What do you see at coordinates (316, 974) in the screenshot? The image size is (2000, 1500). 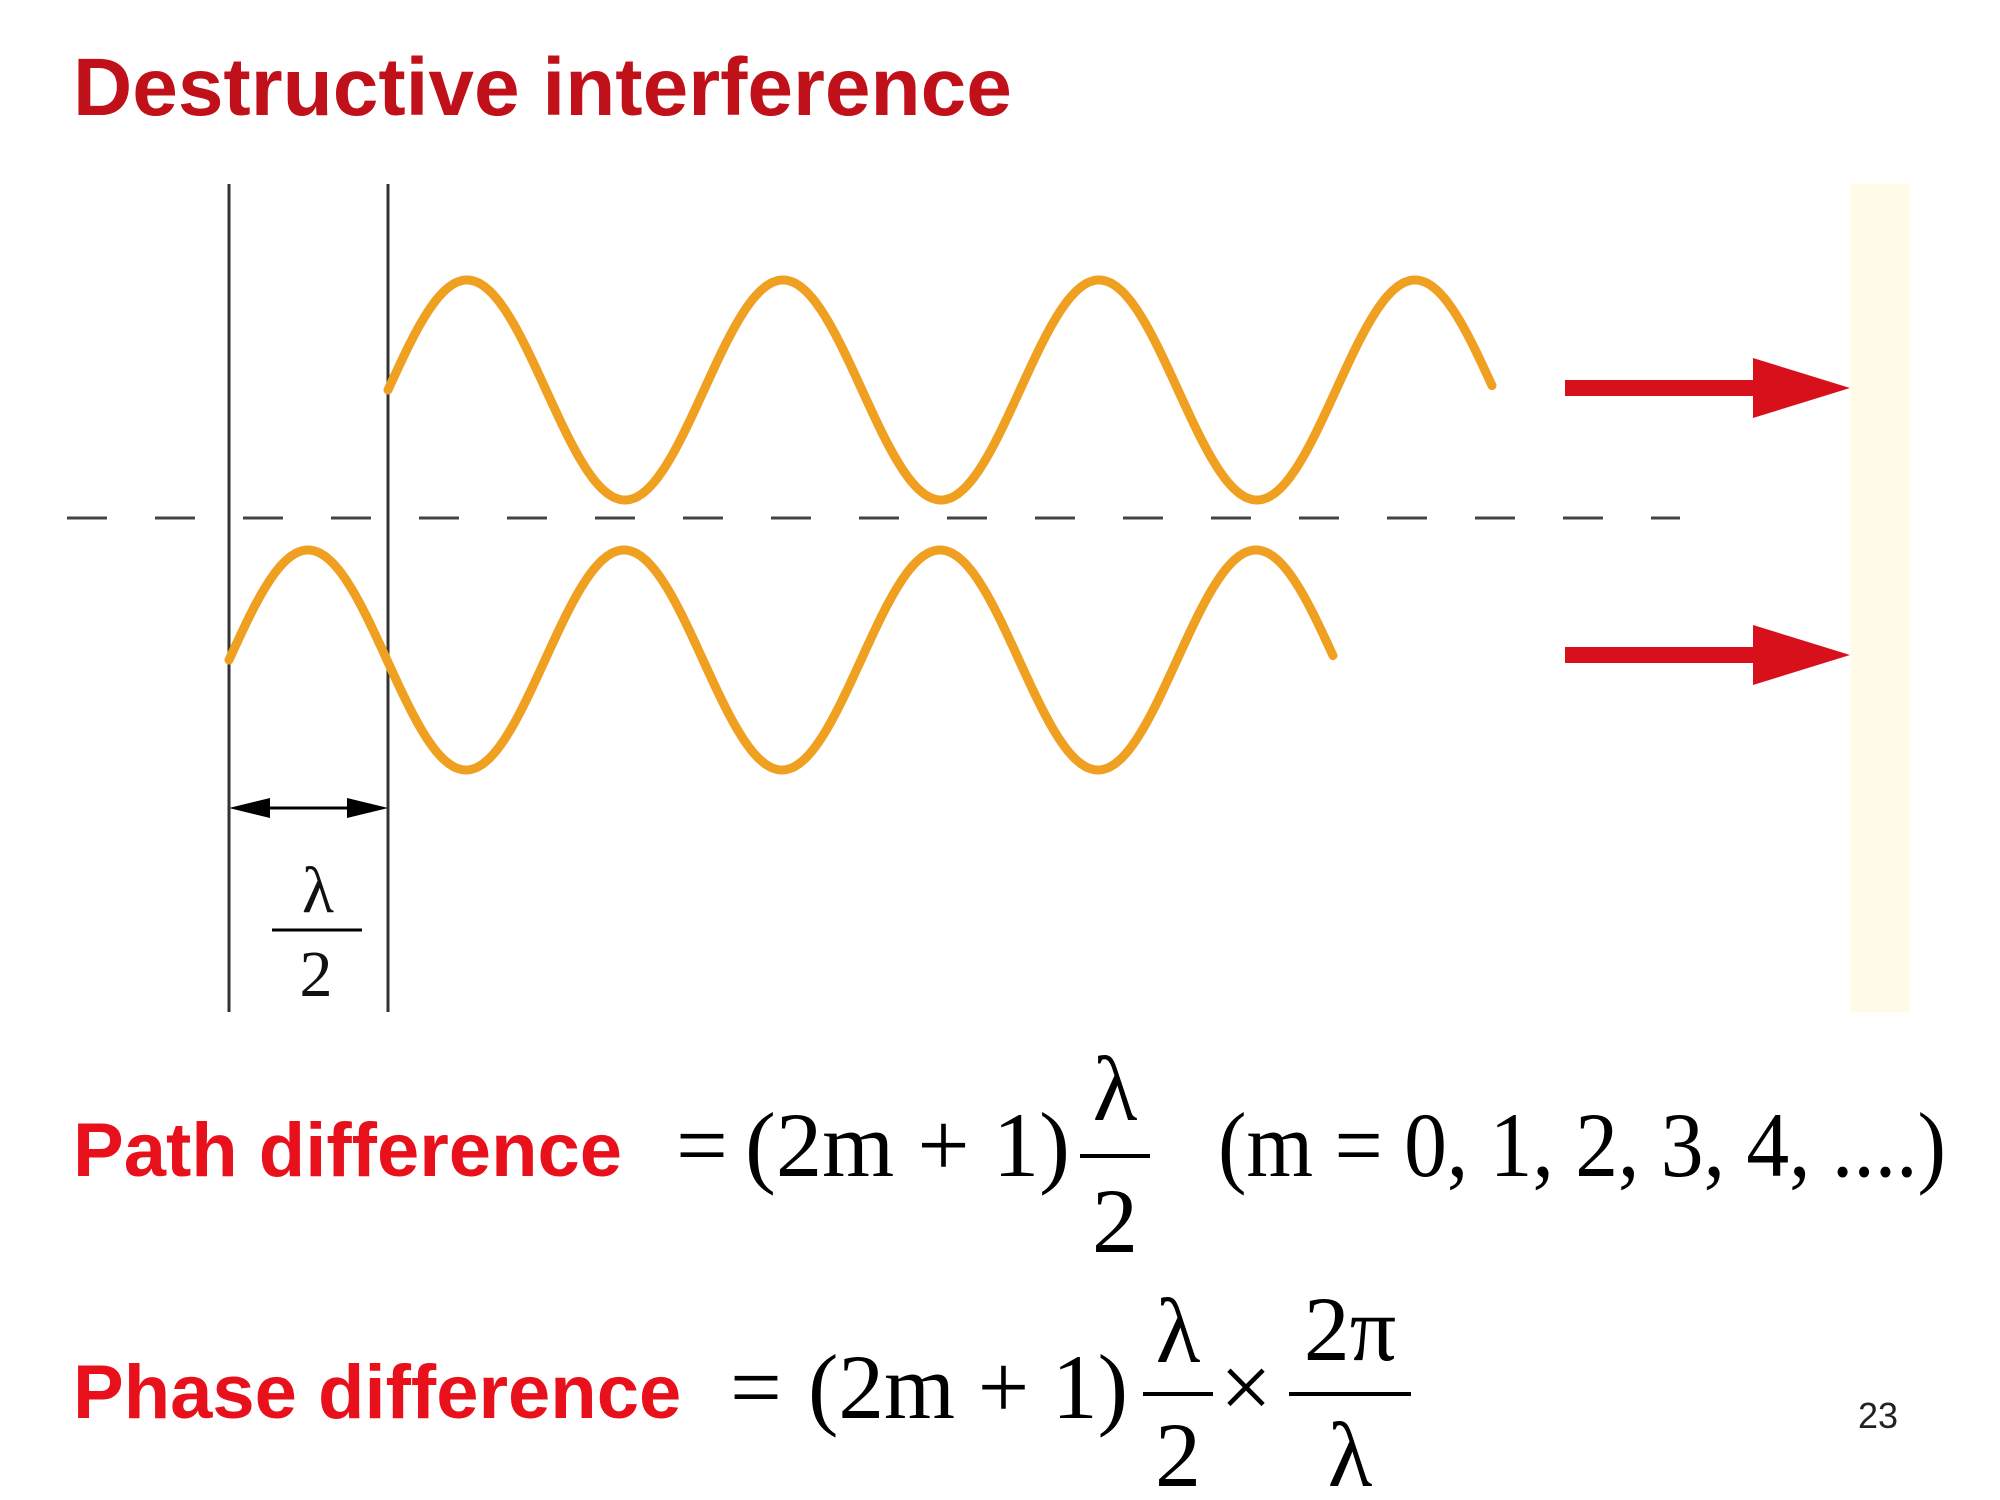 I see `wavelength-denominator: 2` at bounding box center [316, 974].